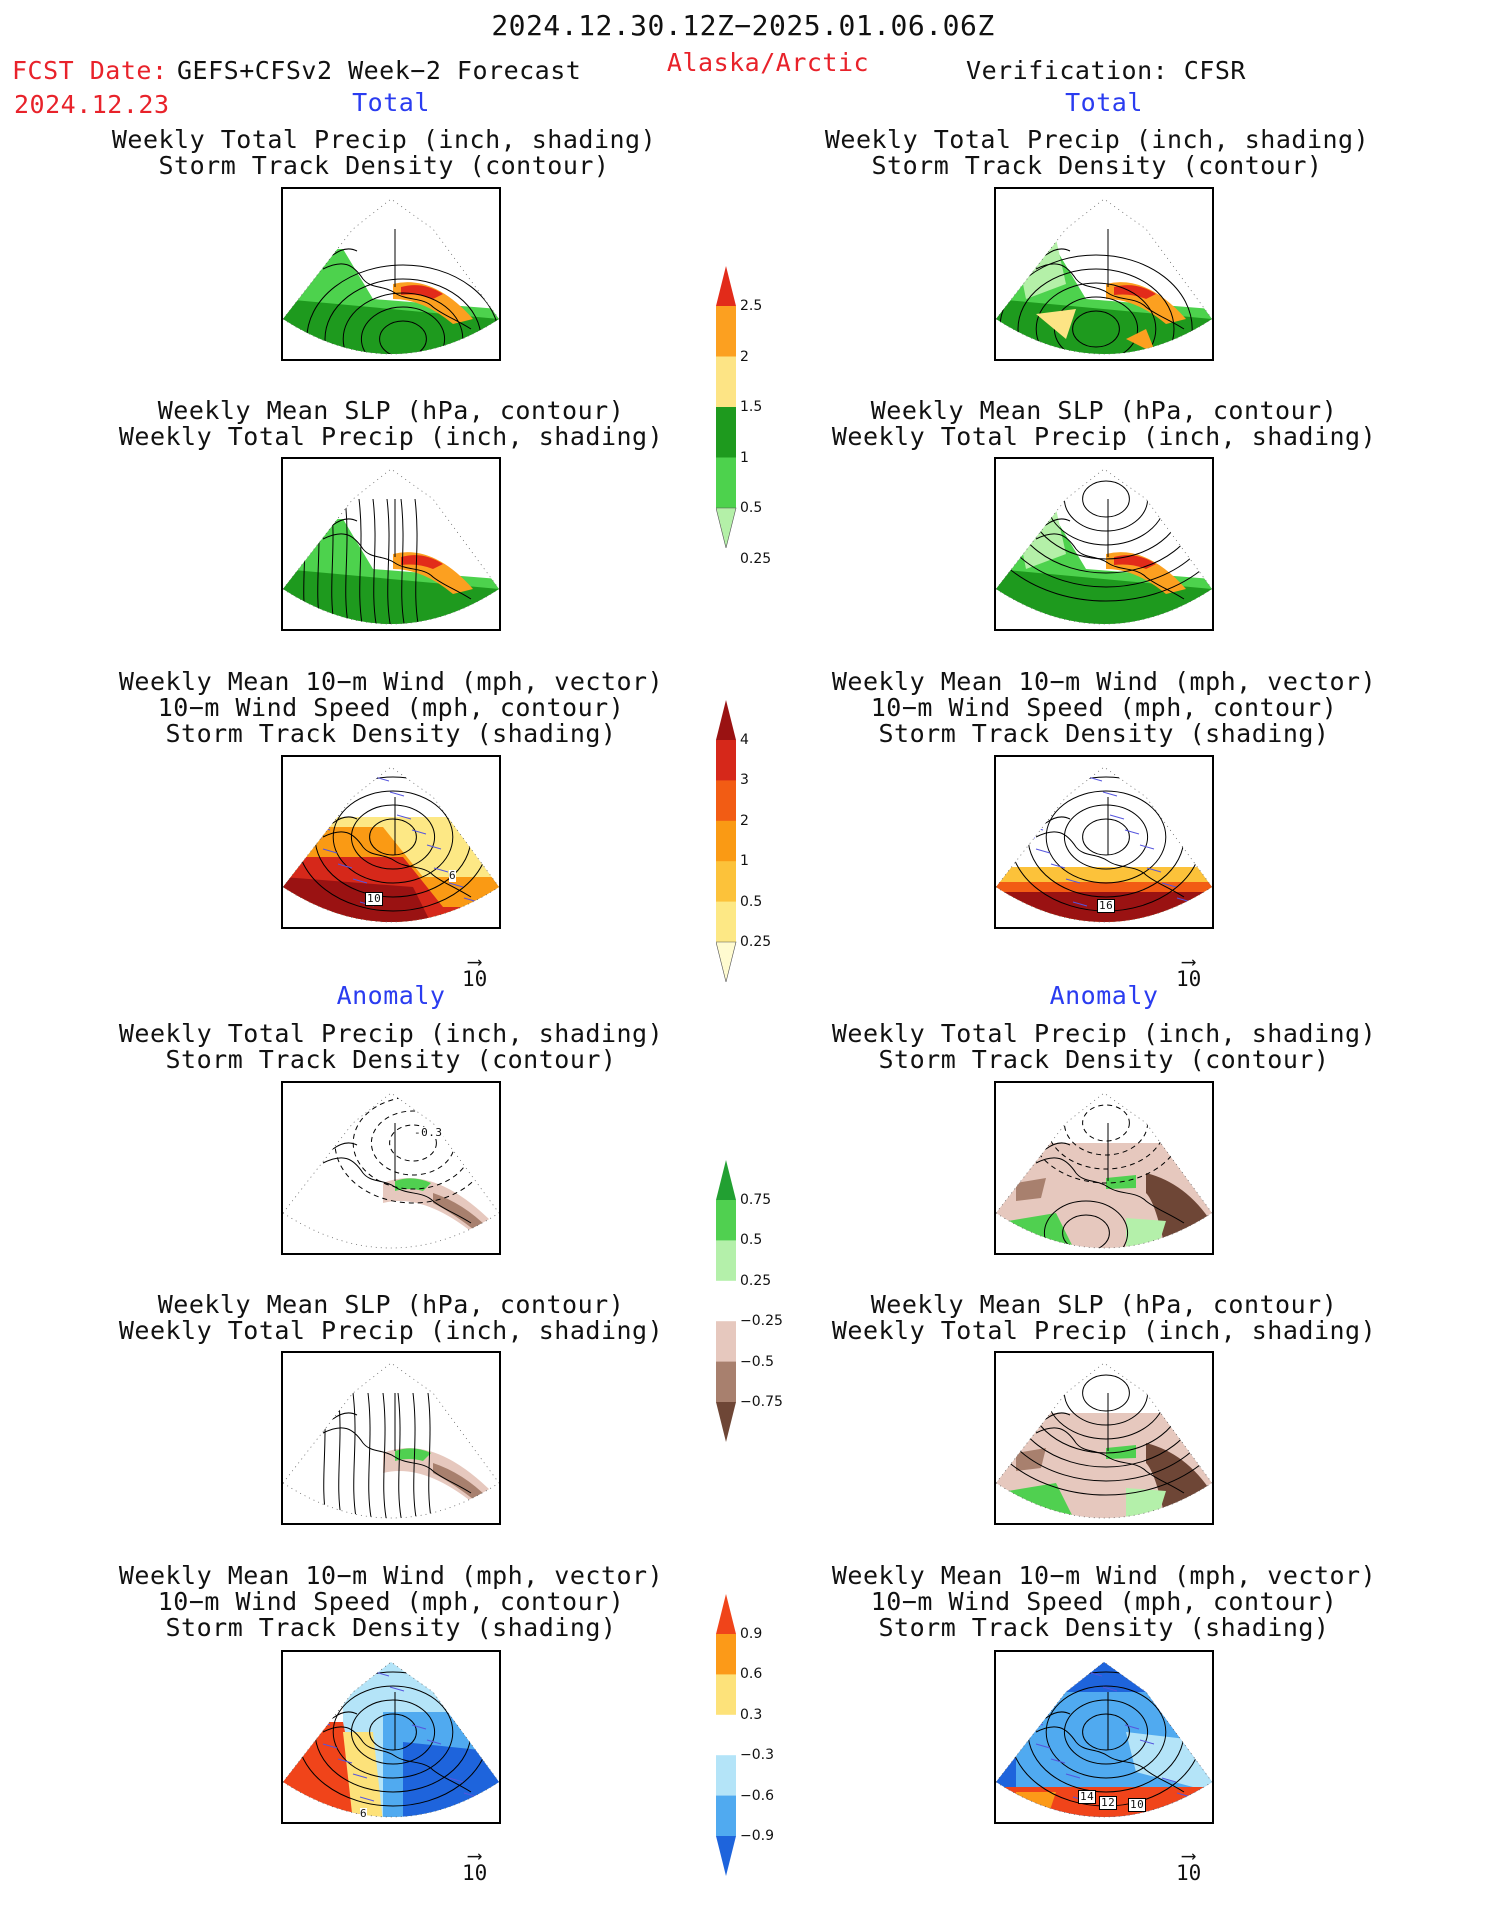 This screenshot has height=1925, width=1487. Describe the element at coordinates (1104, 274) in the screenshot. I see `map-obs-total-precip` at that location.